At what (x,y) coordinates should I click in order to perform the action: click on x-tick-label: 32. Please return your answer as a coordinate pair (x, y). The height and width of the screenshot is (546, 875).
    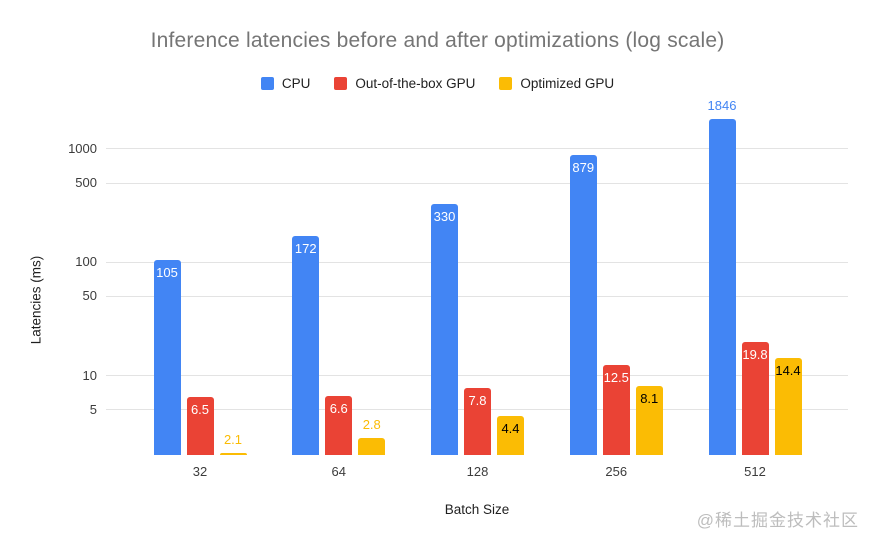
    Looking at the image, I should click on (200, 471).